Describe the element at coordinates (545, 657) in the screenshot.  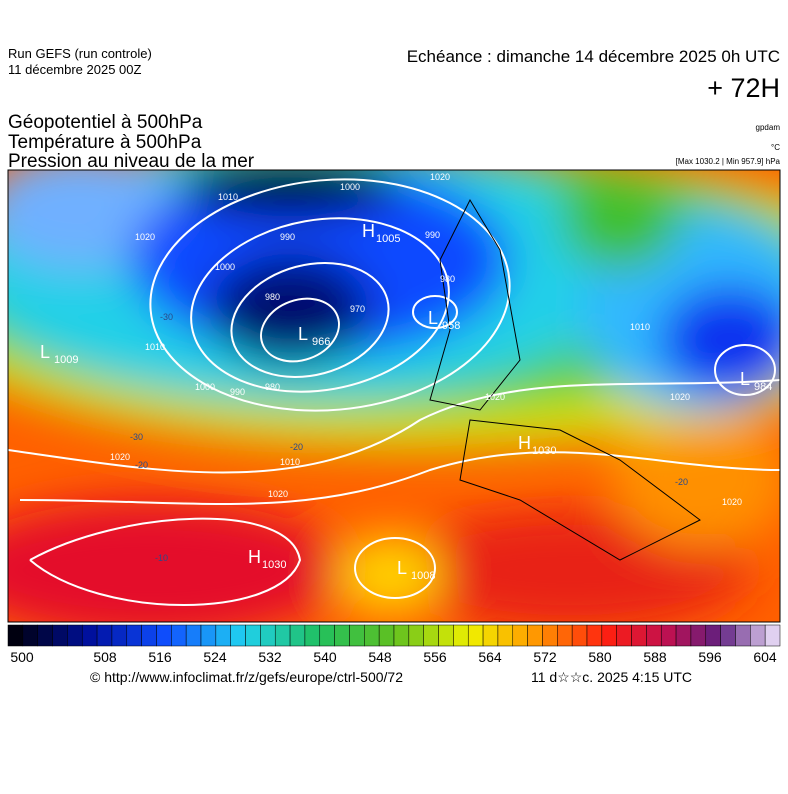
I see `colorbar-label: 572` at that location.